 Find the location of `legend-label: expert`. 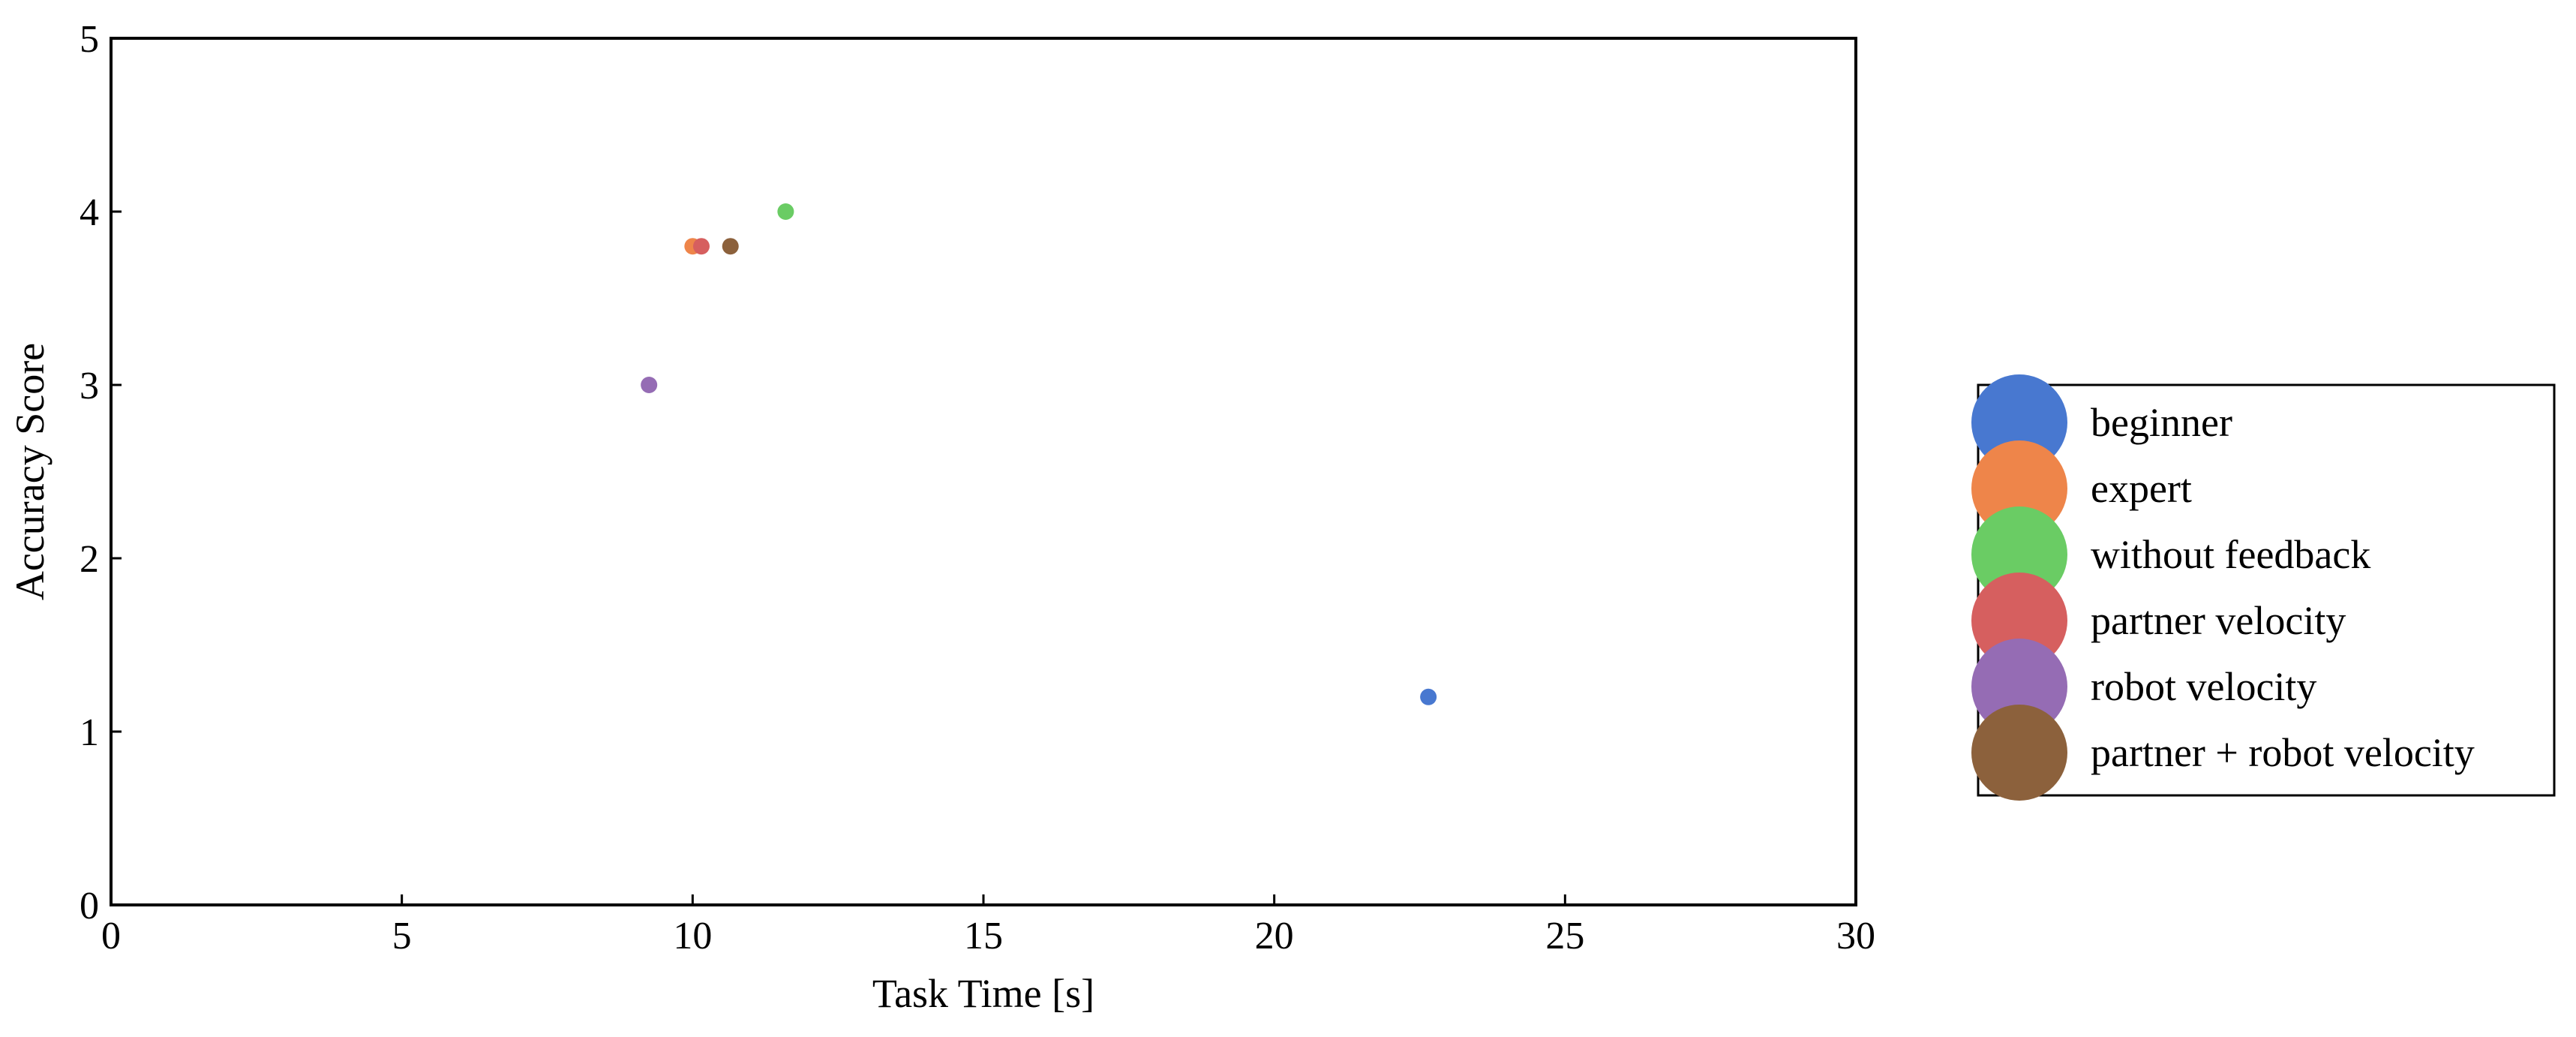

legend-label: expert is located at coordinates (2141, 488).